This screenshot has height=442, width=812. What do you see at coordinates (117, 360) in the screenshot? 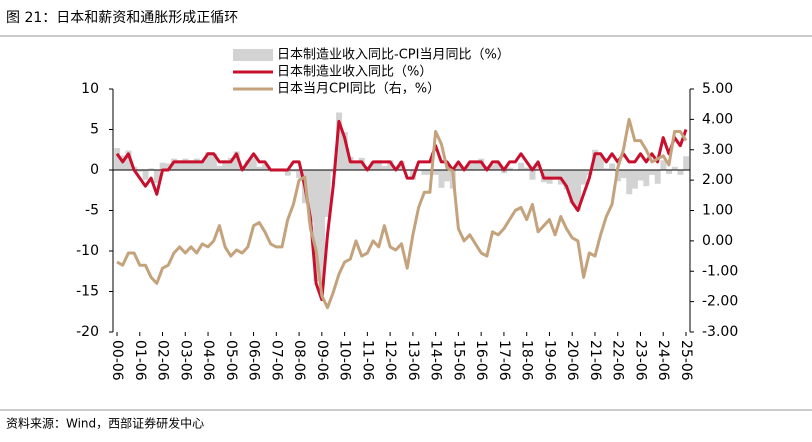
I see `x-tick-label: 00-06` at bounding box center [117, 360].